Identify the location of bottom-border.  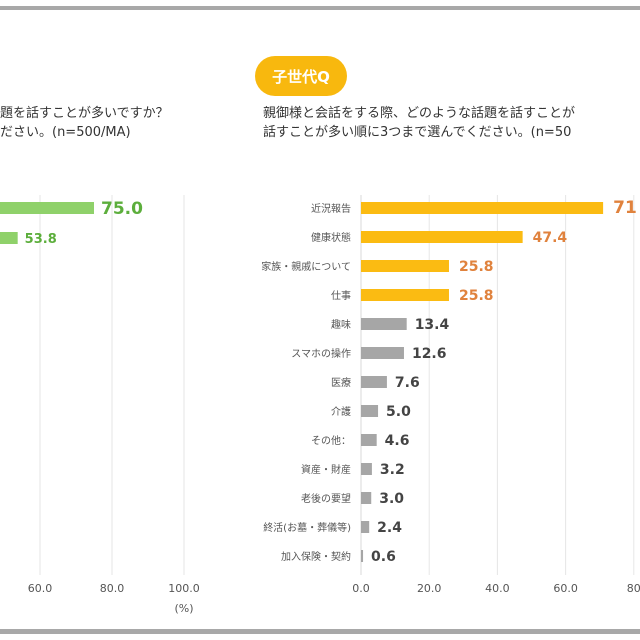
(320, 631).